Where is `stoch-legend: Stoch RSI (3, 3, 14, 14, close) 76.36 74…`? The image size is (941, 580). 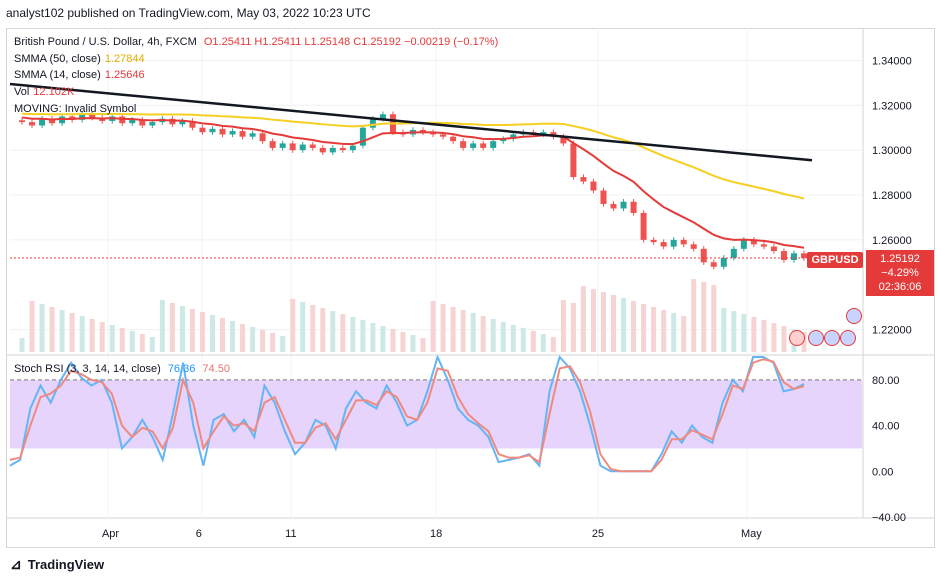
stoch-legend: Stoch RSI (3, 3, 14, 14, close) 76.36 74… is located at coordinates (122, 369).